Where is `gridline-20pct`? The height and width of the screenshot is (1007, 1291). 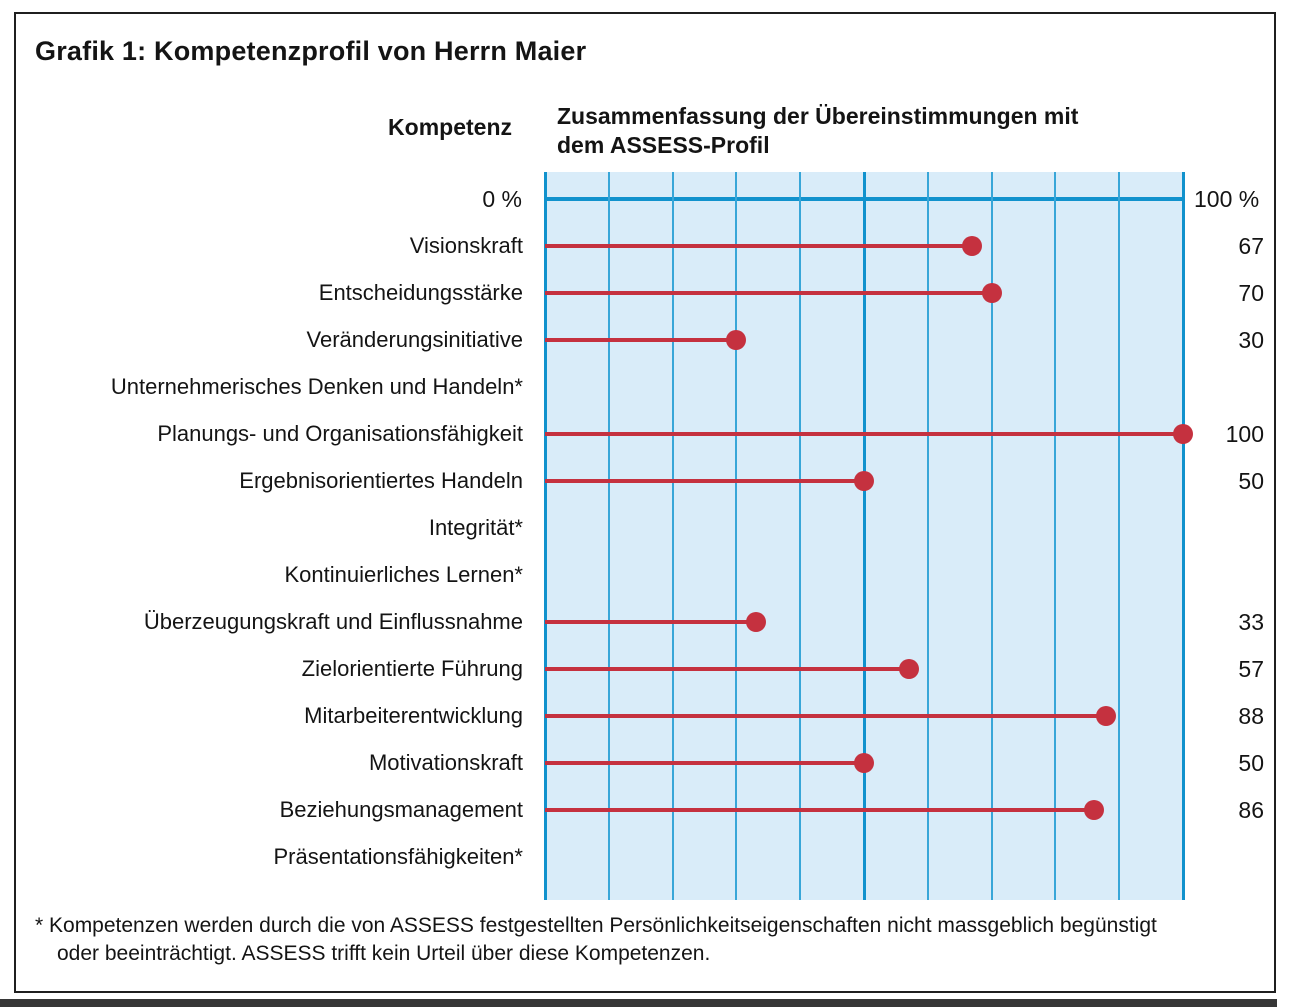
gridline-20pct is located at coordinates (672, 536).